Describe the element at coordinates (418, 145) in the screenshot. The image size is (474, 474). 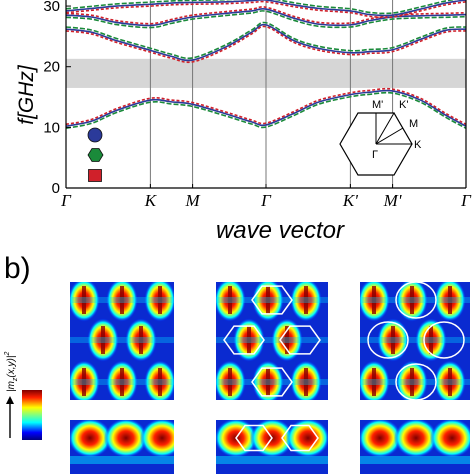
I see `bz-label-k: K` at that location.